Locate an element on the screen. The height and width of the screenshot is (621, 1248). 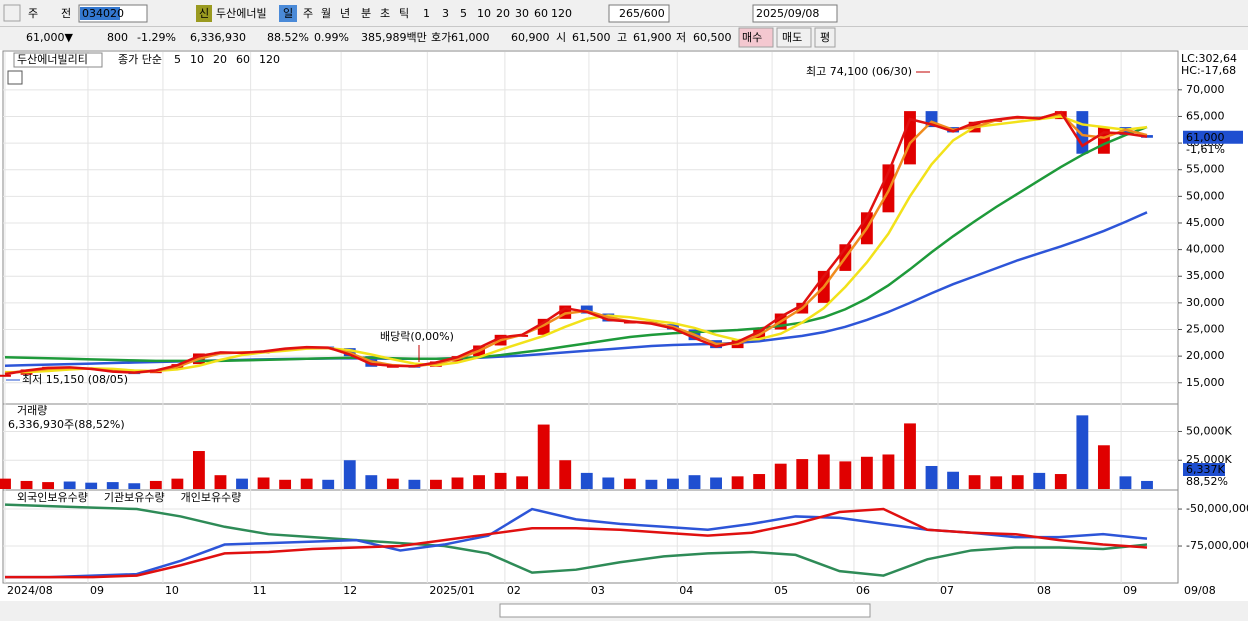
legend-item: 120 is located at coordinates (269, 59).